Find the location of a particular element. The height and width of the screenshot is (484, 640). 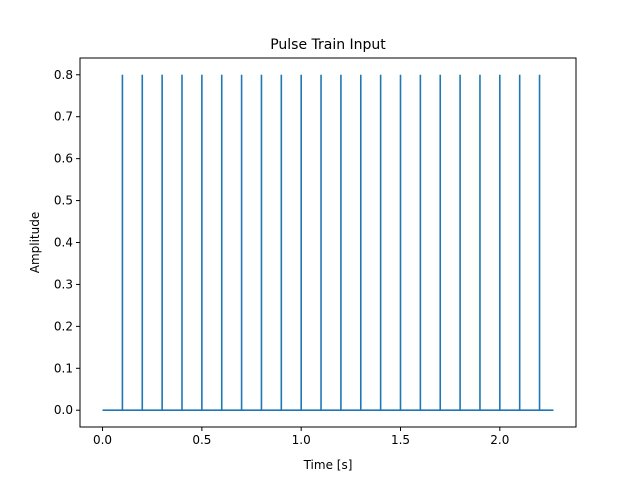

y-tick-label: 0.3 is located at coordinates (63, 284).